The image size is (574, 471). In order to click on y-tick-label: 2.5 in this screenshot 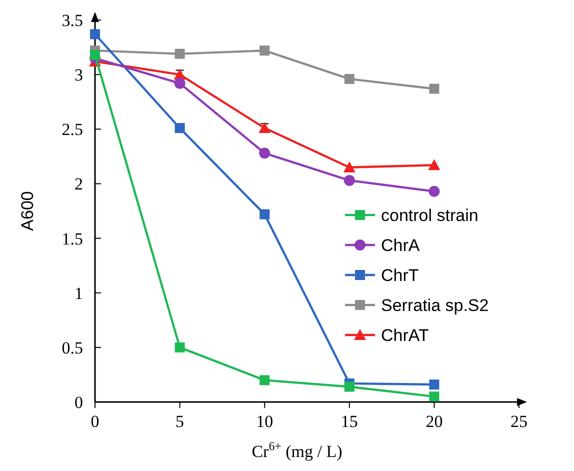, I will do `click(72, 130)`.